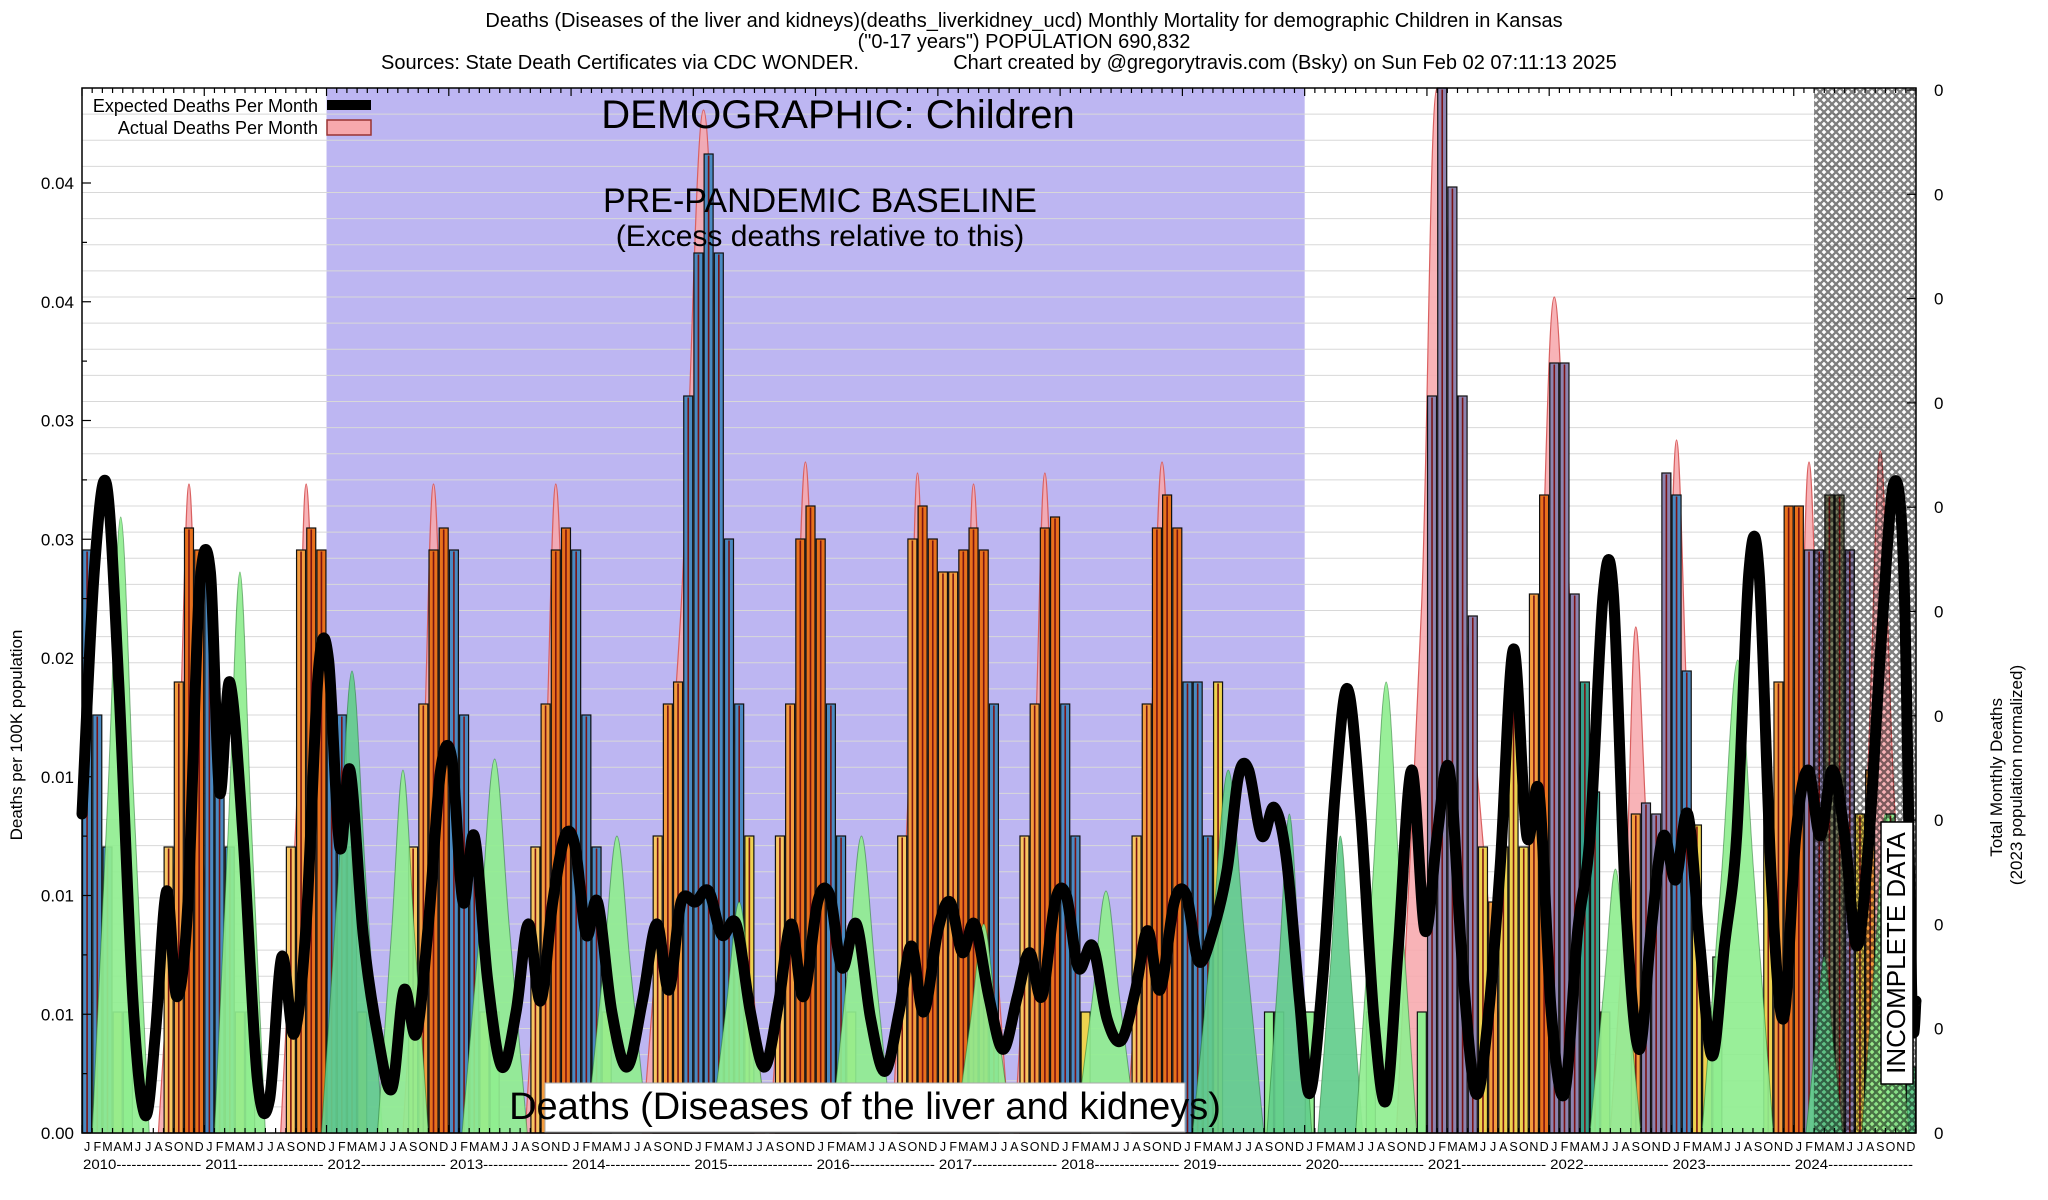  I want to click on legend-actual-label: Actual Deaths Per Month, so click(218, 128).